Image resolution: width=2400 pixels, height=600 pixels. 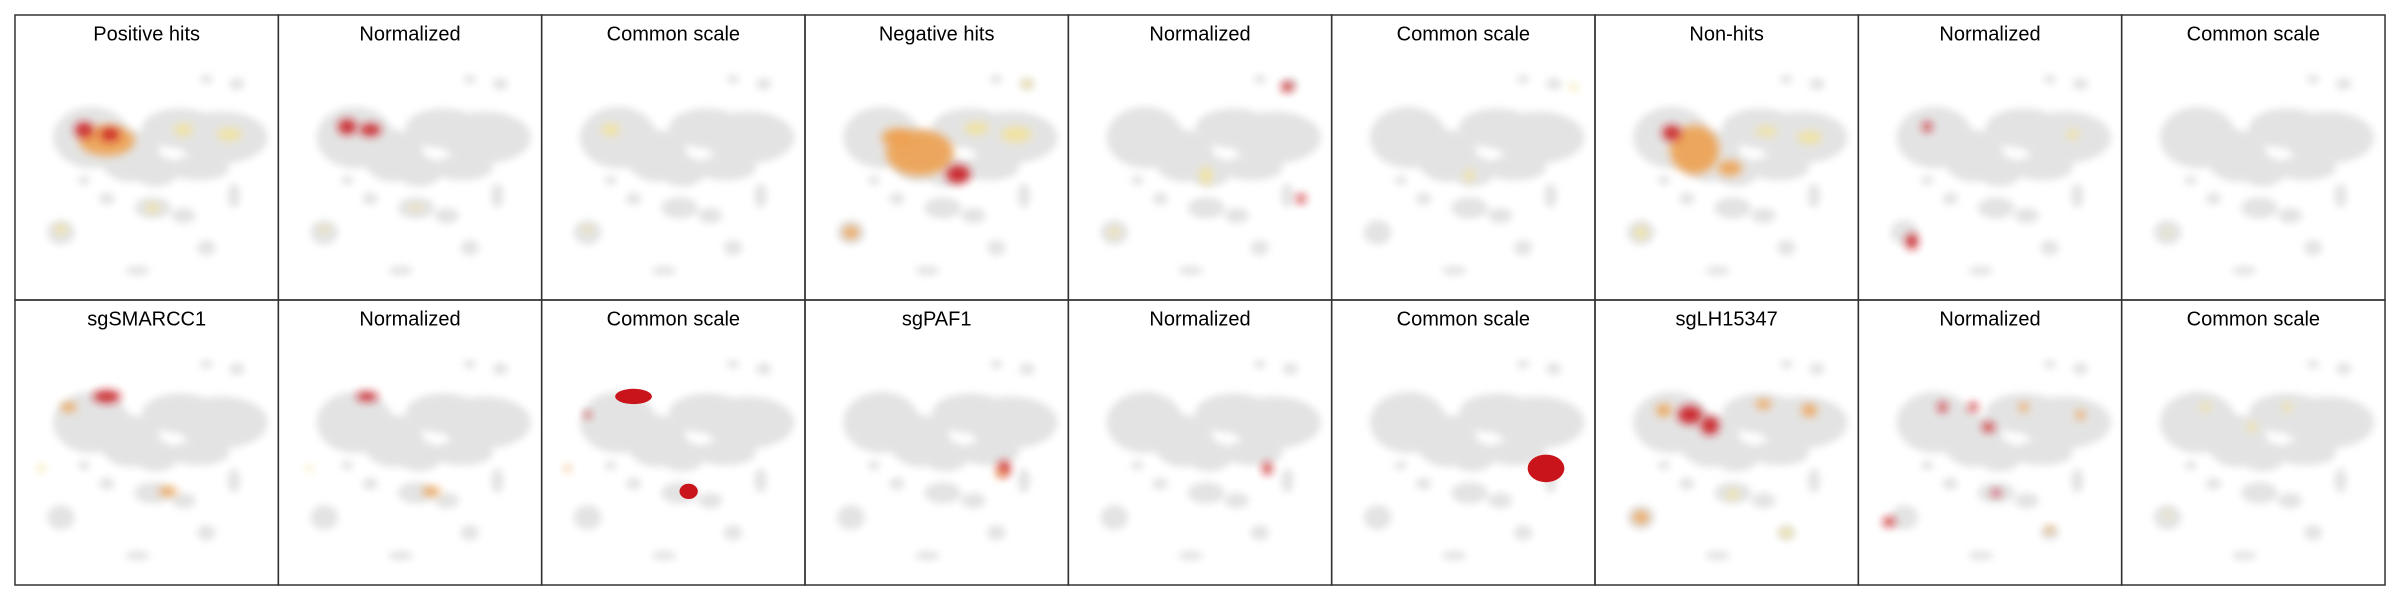 I want to click on panel-frame, so click(x=2253, y=442).